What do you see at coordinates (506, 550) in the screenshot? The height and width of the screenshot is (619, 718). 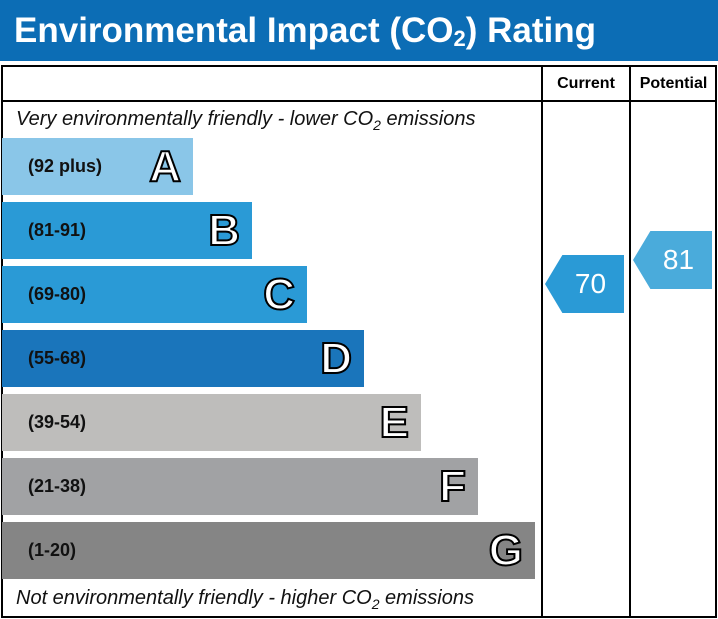 I see `band-letter: G` at bounding box center [506, 550].